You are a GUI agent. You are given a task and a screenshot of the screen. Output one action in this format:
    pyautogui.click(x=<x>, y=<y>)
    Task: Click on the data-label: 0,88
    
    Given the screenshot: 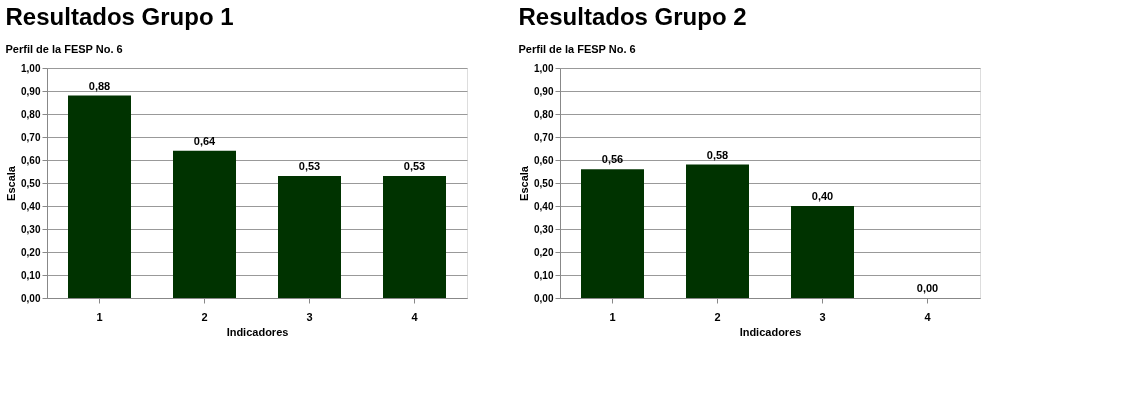 What is the action you would take?
    pyautogui.click(x=99, y=85)
    